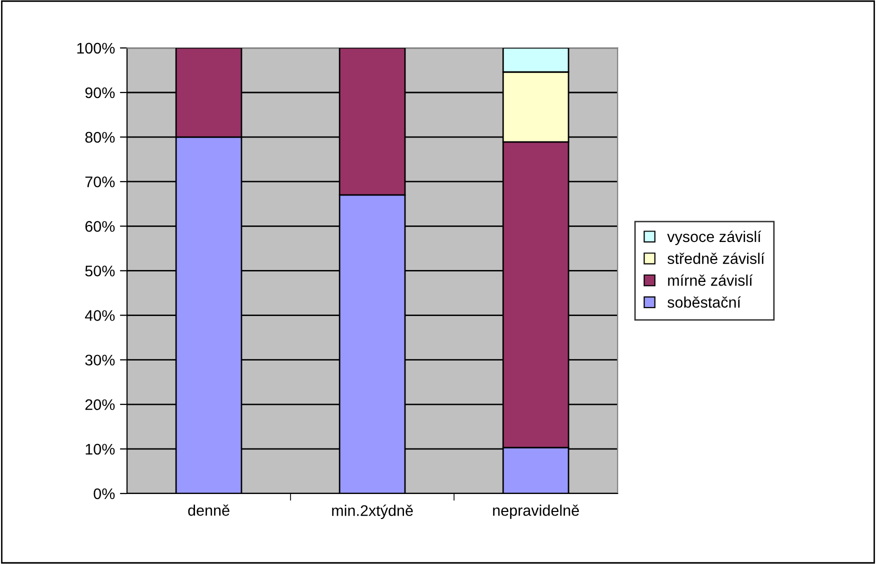  Describe the element at coordinates (100, 449) in the screenshot. I see `y-tick-label: 10%` at that location.